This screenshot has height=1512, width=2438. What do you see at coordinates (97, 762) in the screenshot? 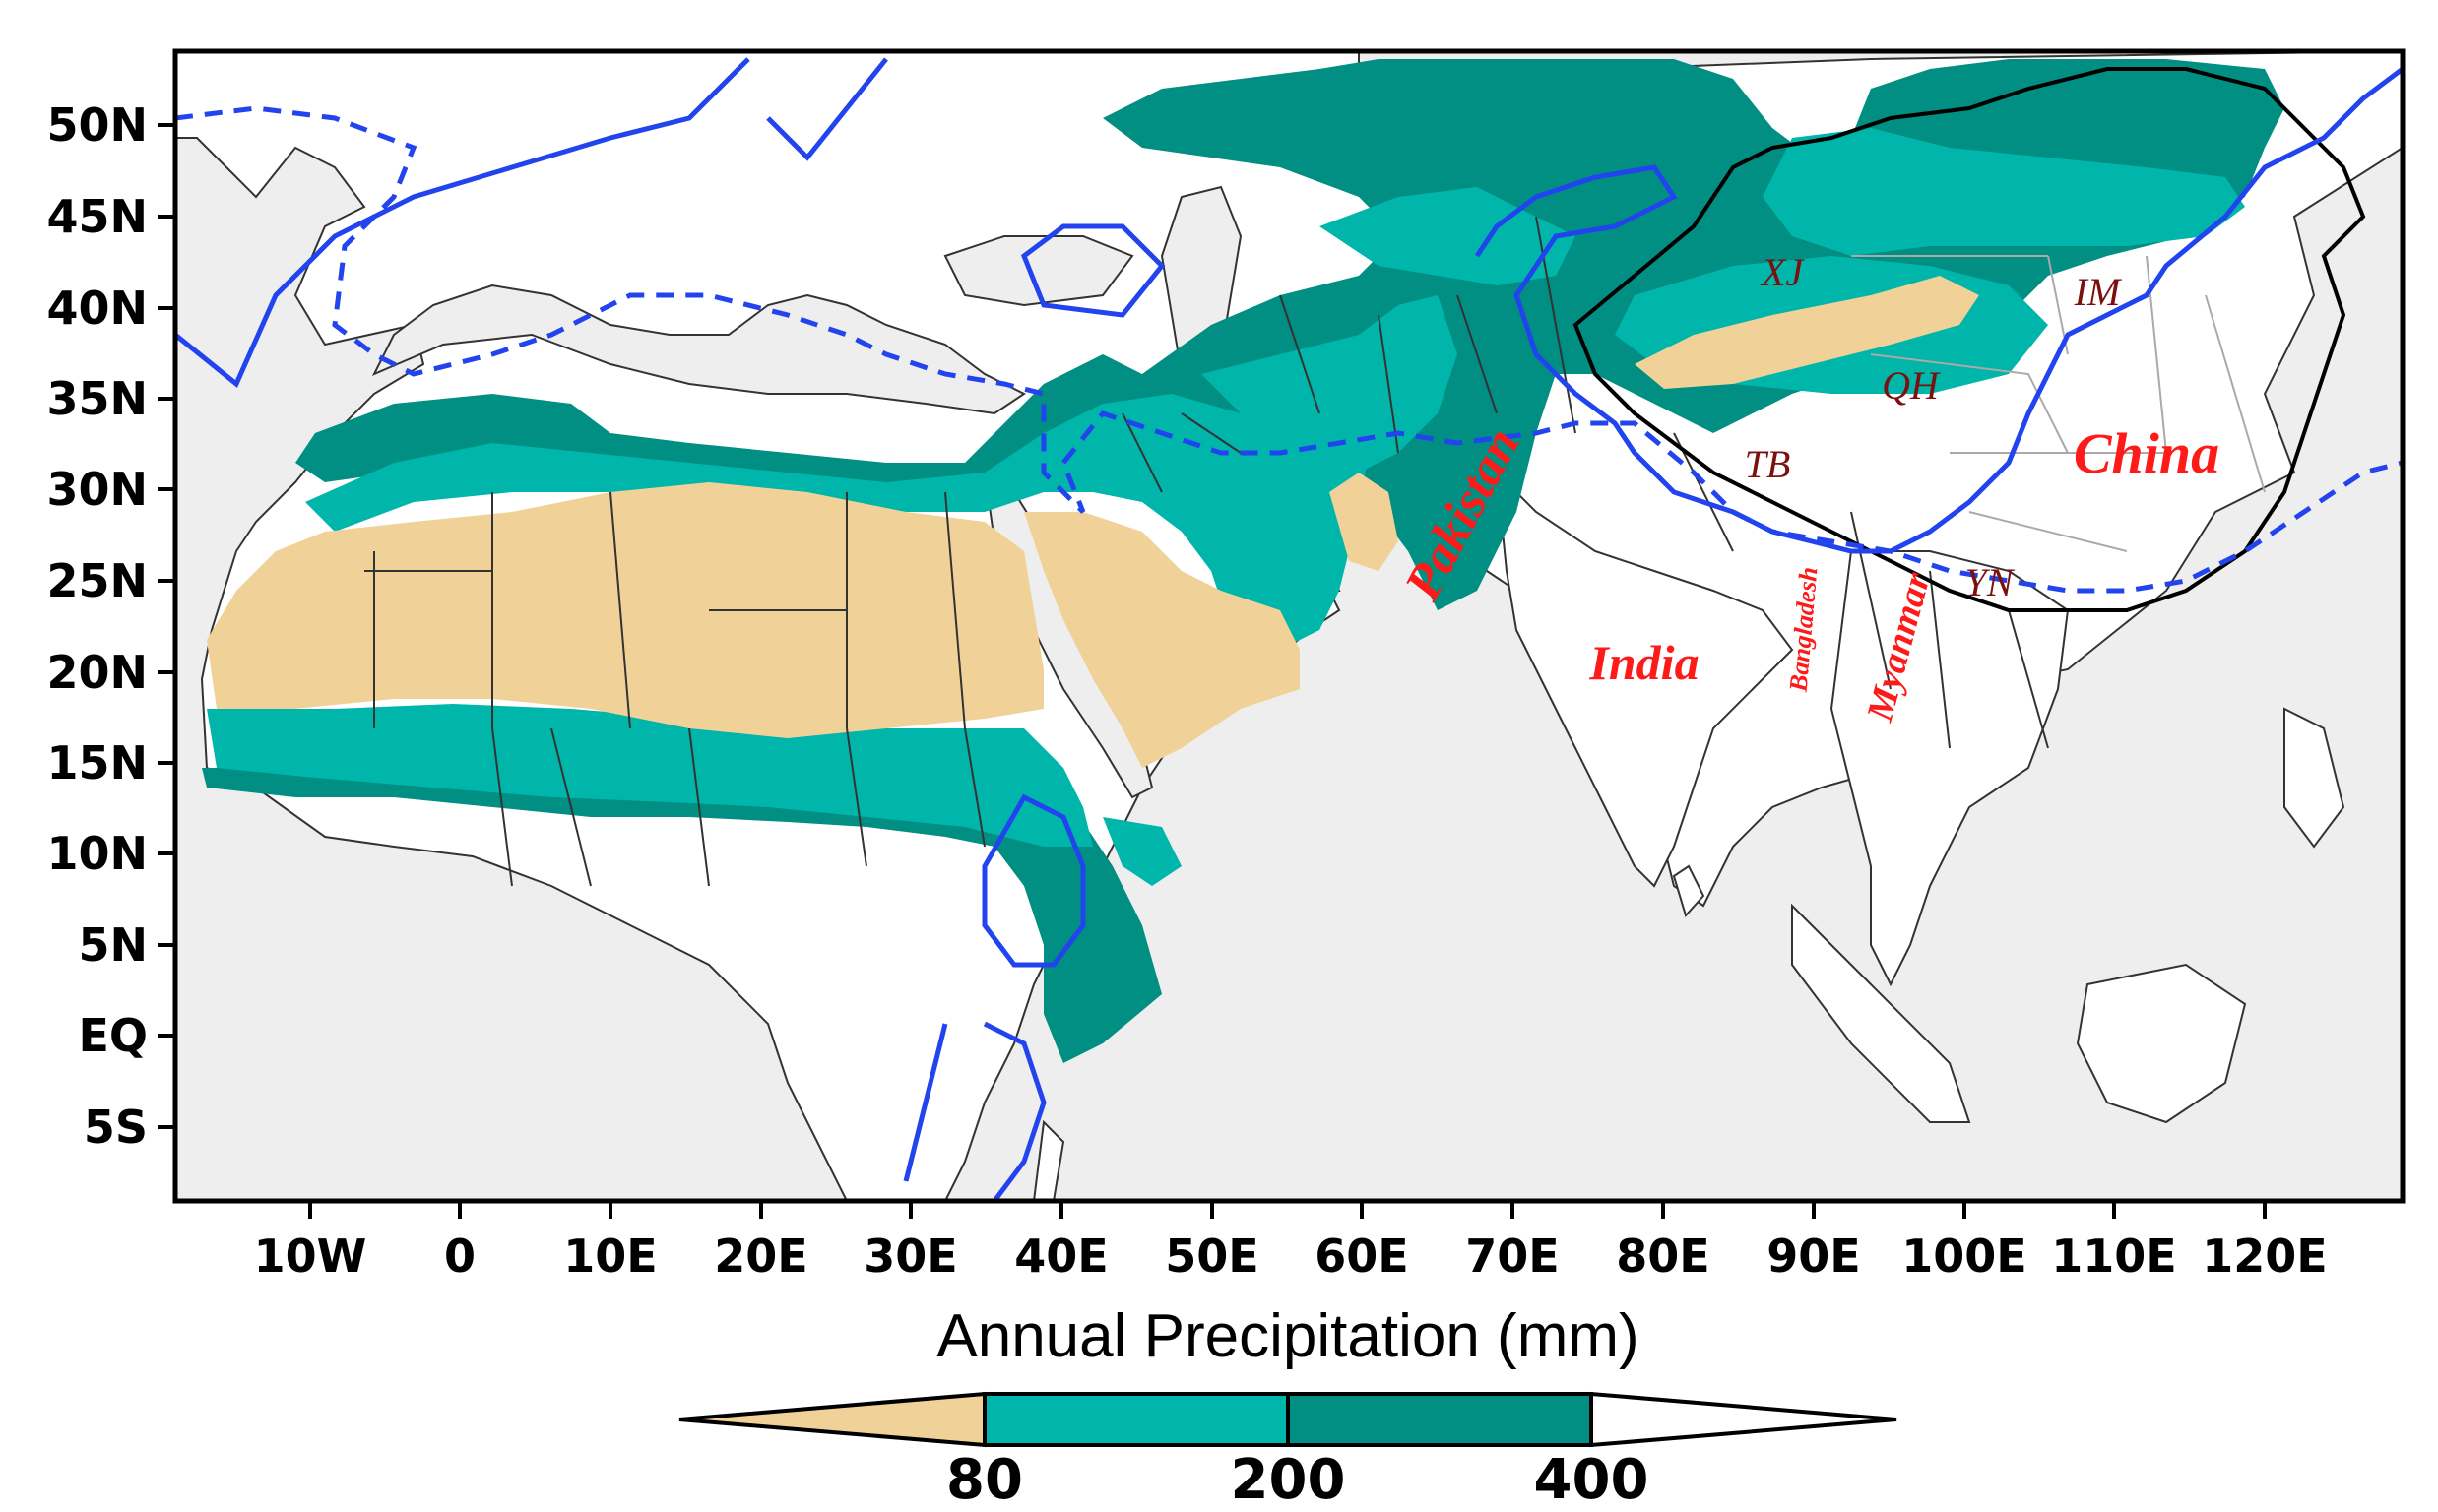
I see `y-tick-label: 15N` at bounding box center [97, 762].